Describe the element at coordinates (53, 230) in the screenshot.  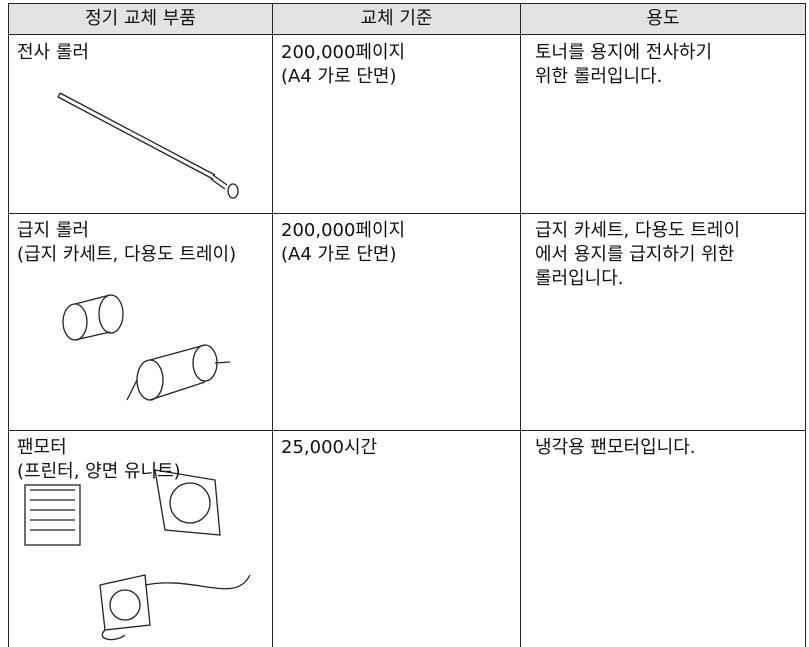
I see `text: 급지 롤러` at that location.